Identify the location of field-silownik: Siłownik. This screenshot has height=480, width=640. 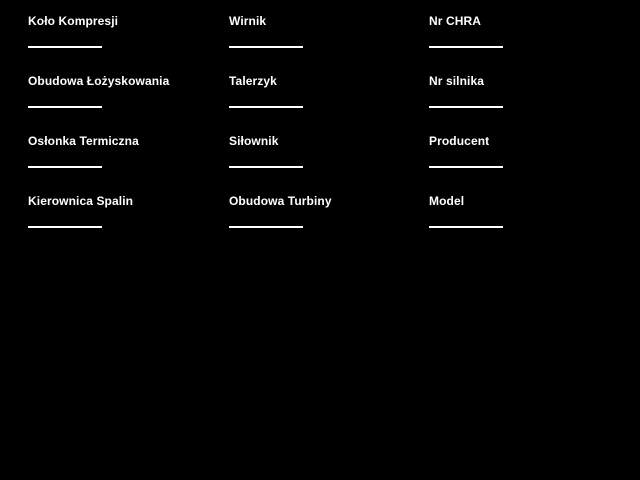
(329, 164).